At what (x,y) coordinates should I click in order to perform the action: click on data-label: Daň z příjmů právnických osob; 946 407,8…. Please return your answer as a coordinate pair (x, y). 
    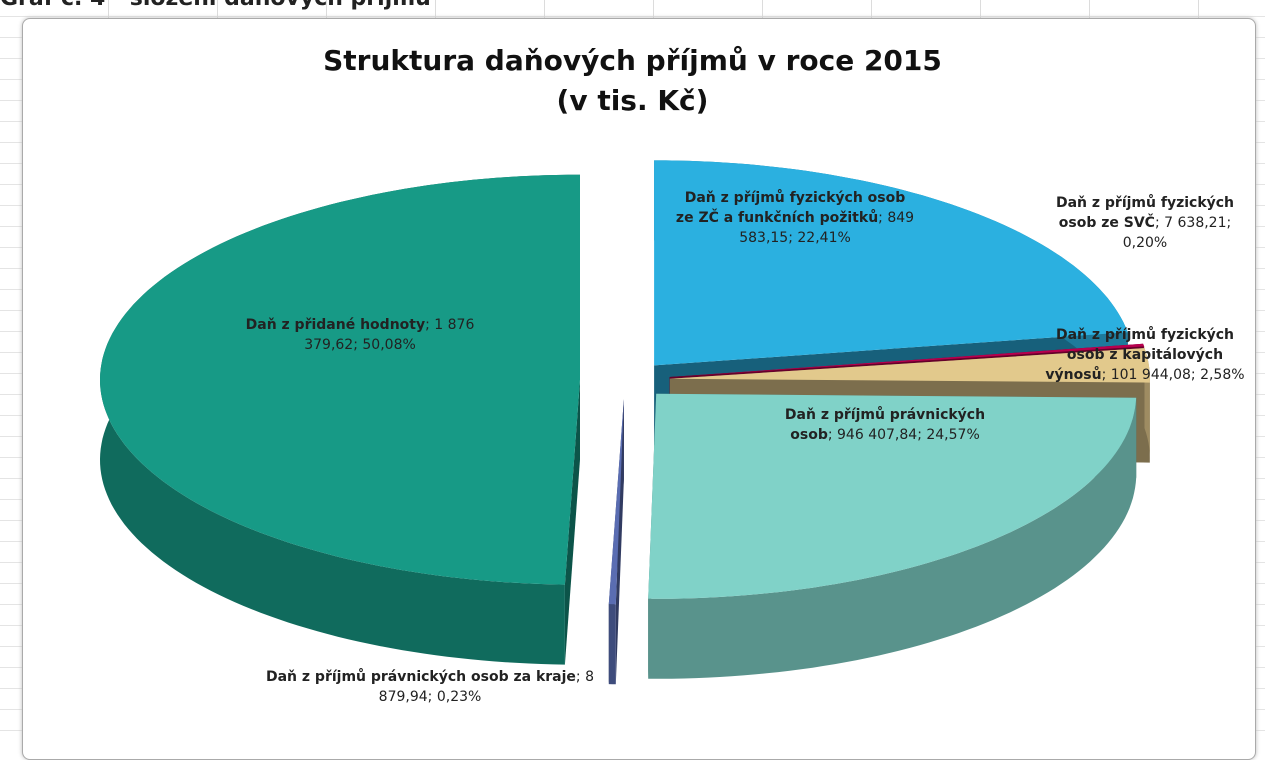
    Looking at the image, I should click on (885, 425).